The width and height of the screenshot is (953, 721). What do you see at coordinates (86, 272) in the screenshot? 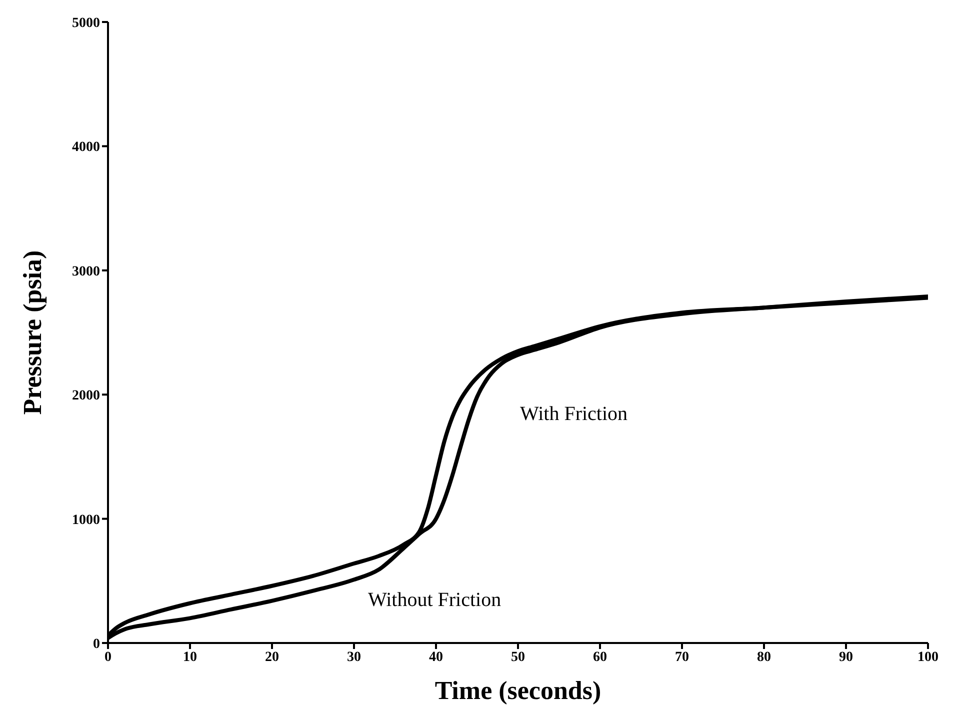
I see `y-tick-label: 3000` at bounding box center [86, 272].